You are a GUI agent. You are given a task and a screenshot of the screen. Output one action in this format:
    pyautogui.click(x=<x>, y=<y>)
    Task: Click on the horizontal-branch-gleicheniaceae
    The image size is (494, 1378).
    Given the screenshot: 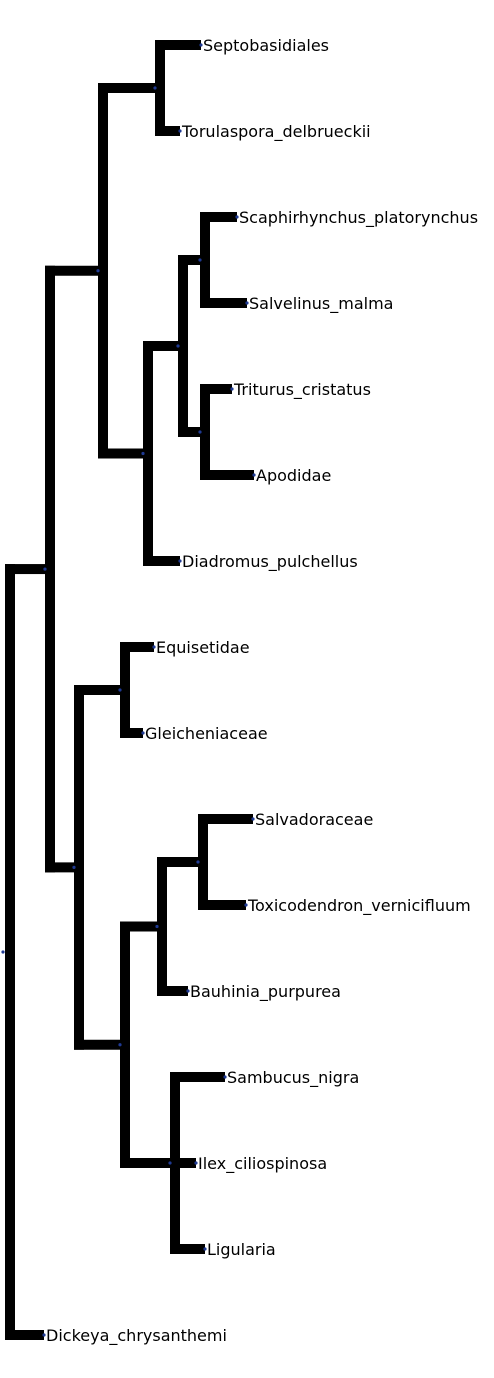 What is the action you would take?
    pyautogui.click(x=131, y=733)
    